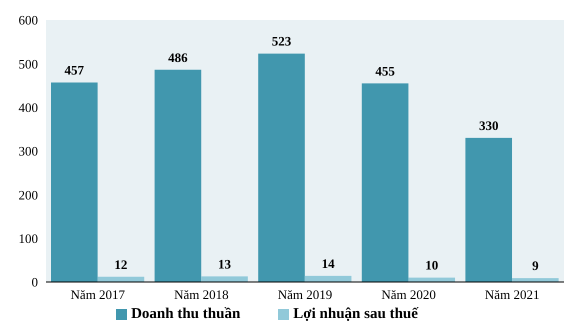  Describe the element at coordinates (28, 194) in the screenshot. I see `y-tick-label: 200` at that location.